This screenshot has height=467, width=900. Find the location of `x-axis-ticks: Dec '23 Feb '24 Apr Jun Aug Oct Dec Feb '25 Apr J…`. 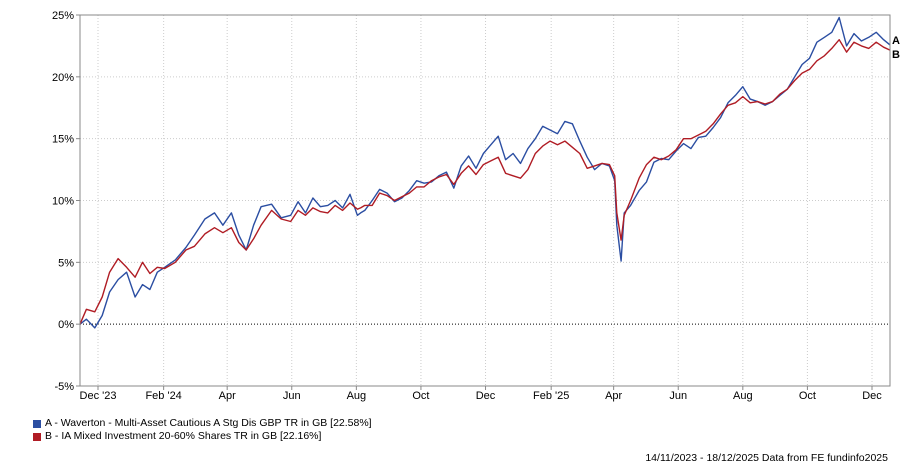

x-axis-ticks: Dec '23 Feb '24 Apr Jun Aug Oct Dec Feb '25 Apr J… is located at coordinates (481, 394).